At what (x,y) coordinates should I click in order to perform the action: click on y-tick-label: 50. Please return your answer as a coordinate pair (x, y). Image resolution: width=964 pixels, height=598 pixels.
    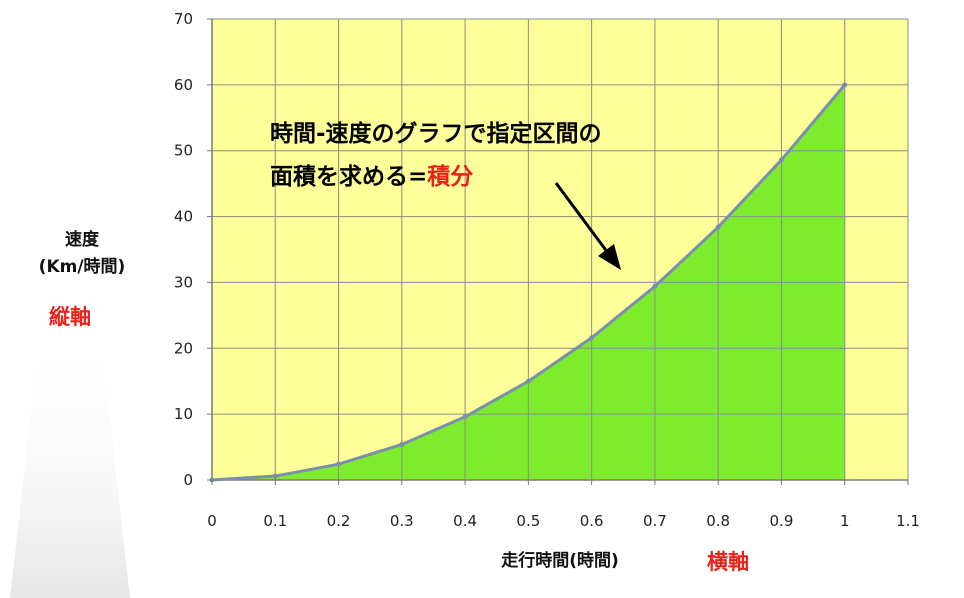
    Looking at the image, I should click on (183, 151).